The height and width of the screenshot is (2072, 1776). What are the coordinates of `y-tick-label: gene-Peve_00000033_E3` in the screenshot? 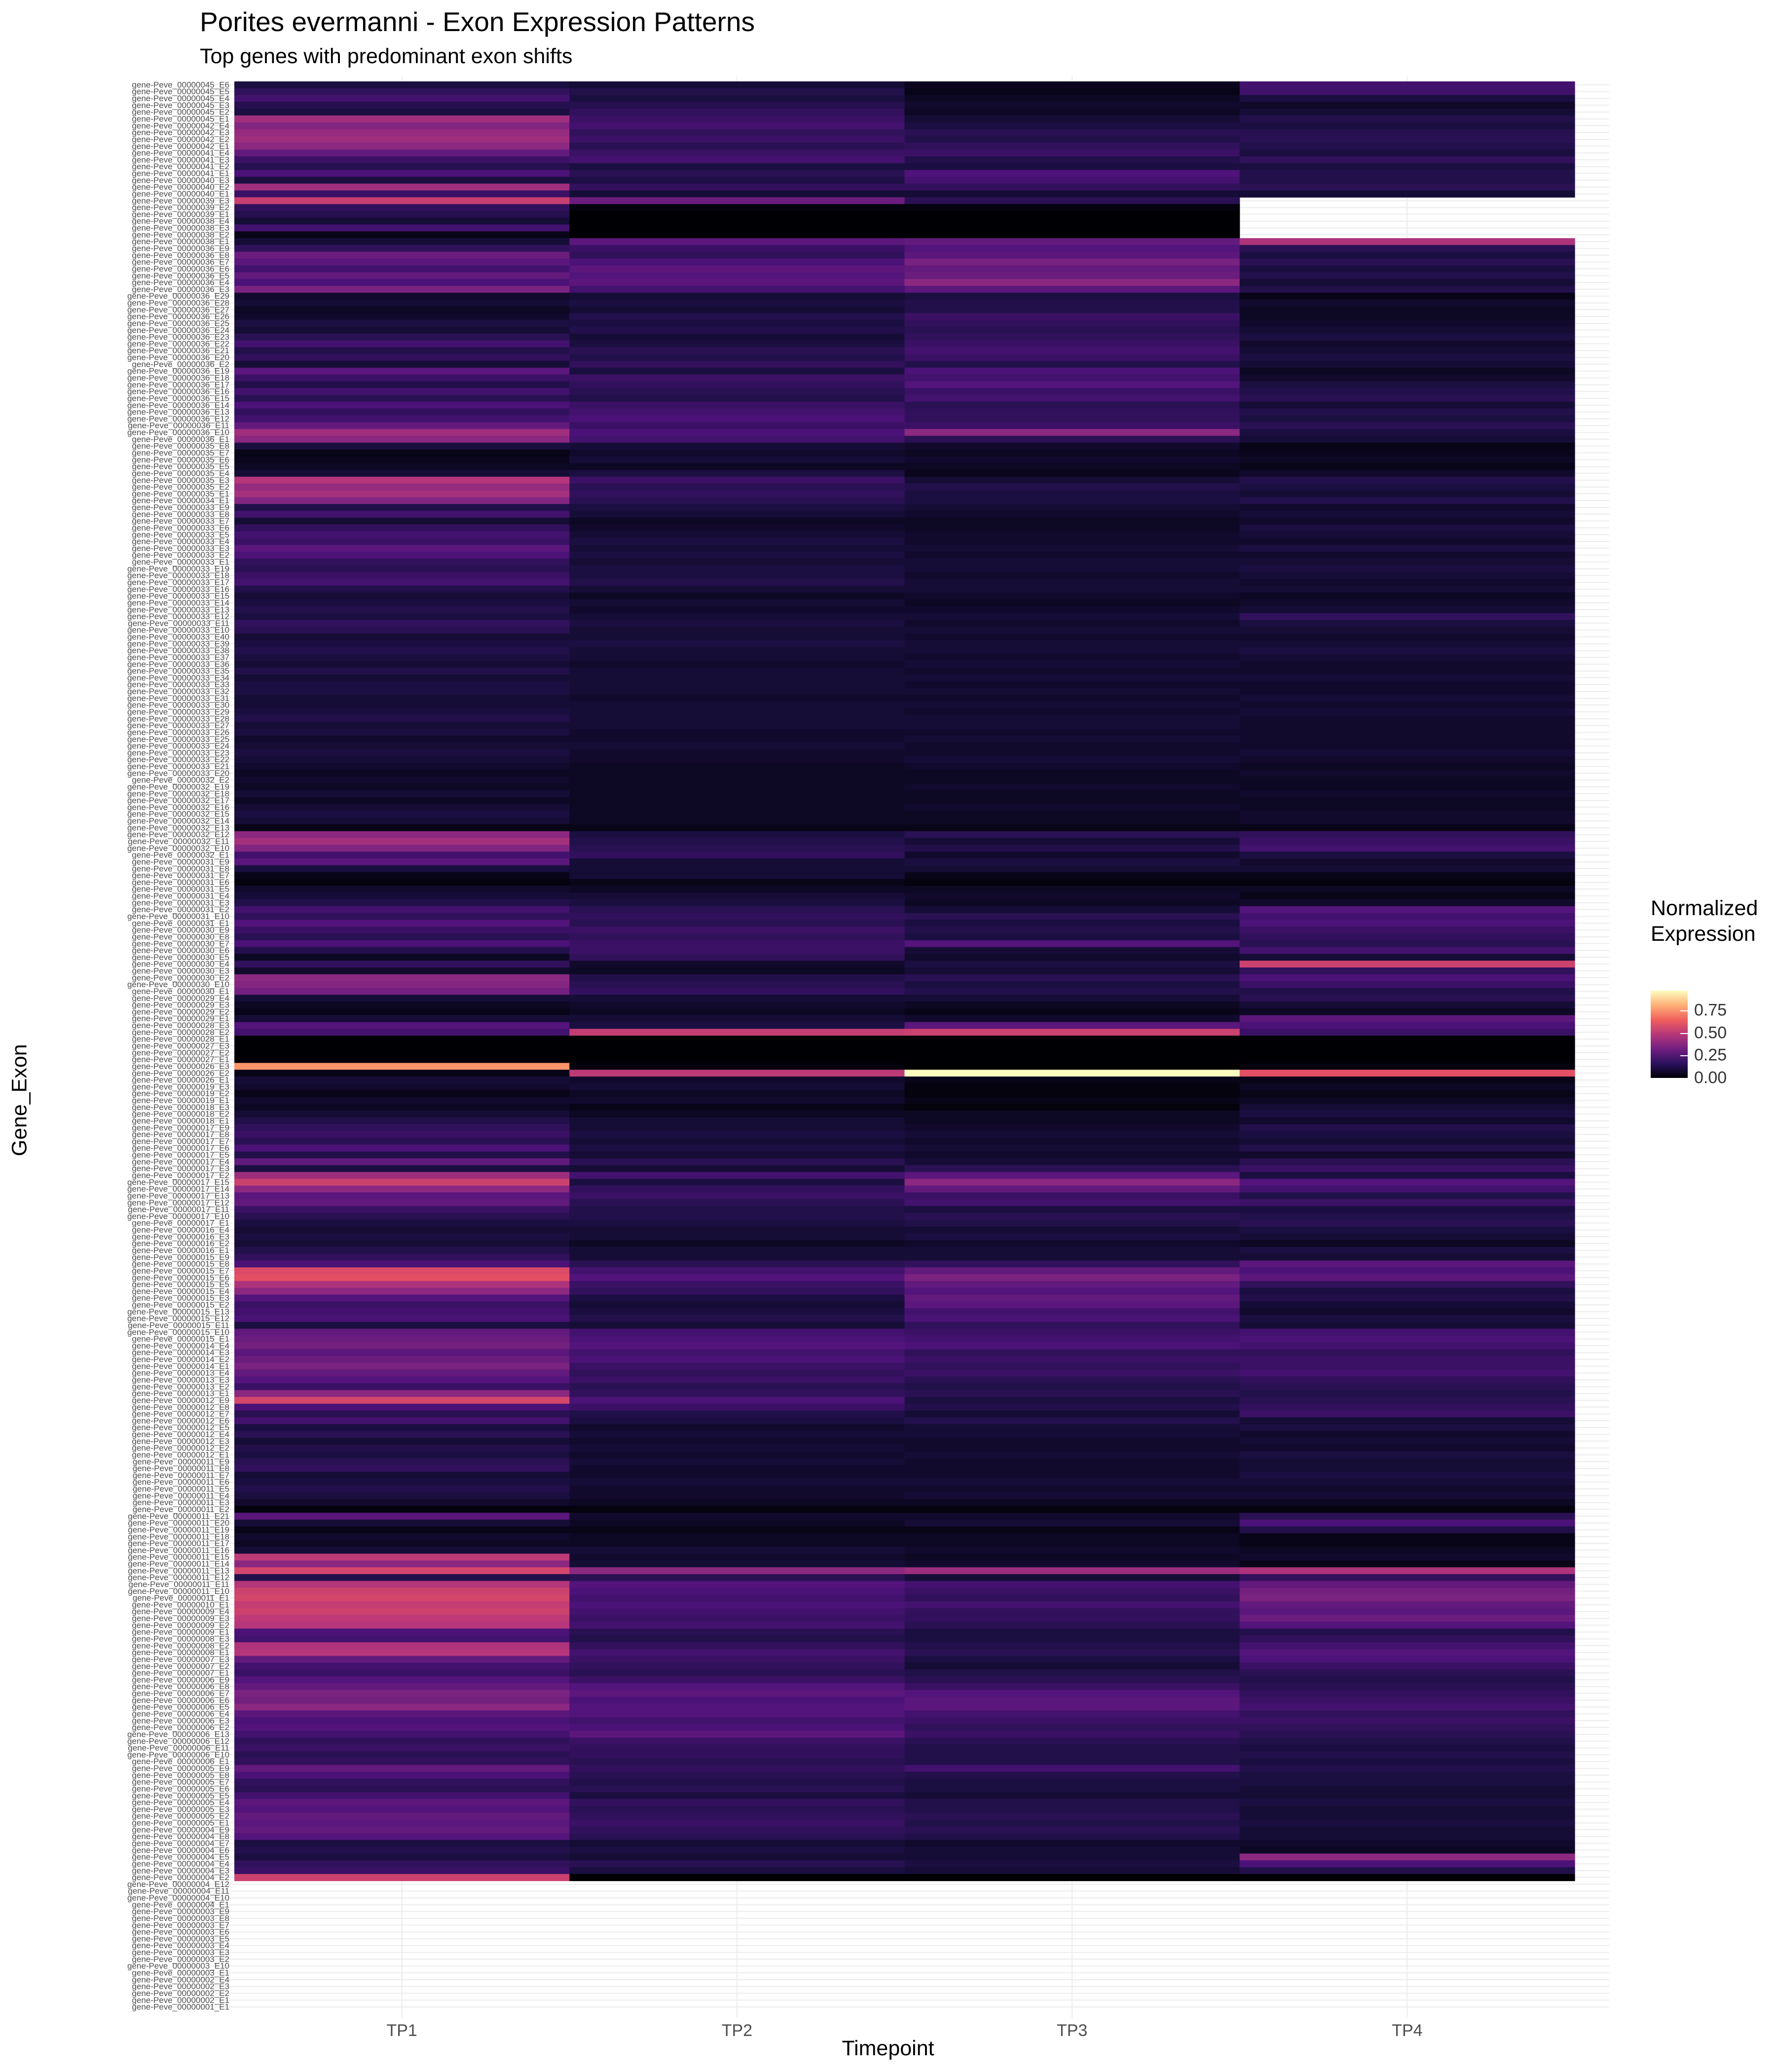 It's located at (180, 548).